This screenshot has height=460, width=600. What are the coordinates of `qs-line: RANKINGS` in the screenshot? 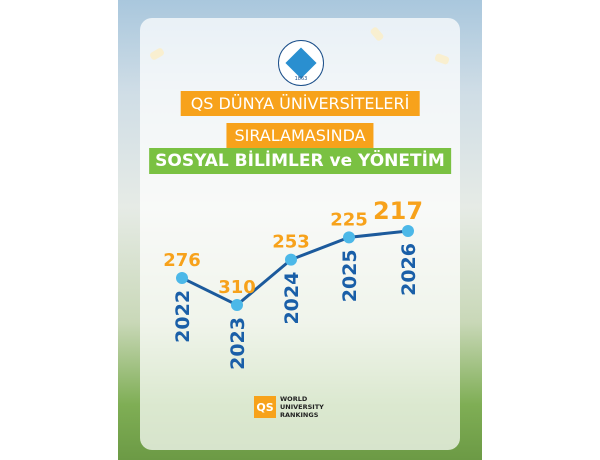 It's located at (299, 415).